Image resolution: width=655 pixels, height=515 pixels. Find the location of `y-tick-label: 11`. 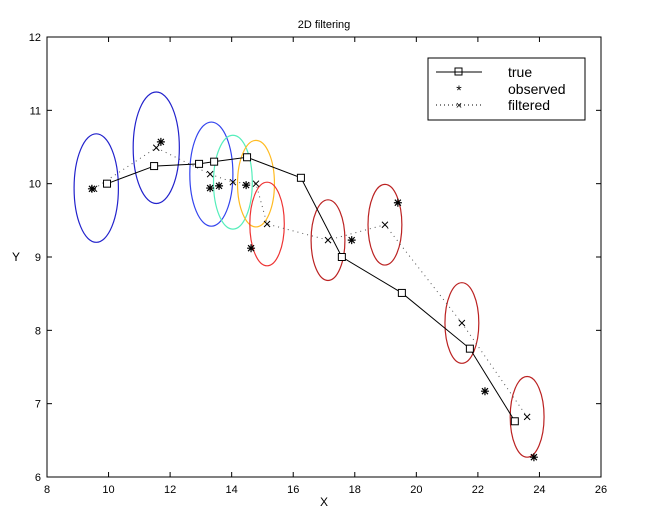

y-tick-label: 11 is located at coordinates (35, 111).